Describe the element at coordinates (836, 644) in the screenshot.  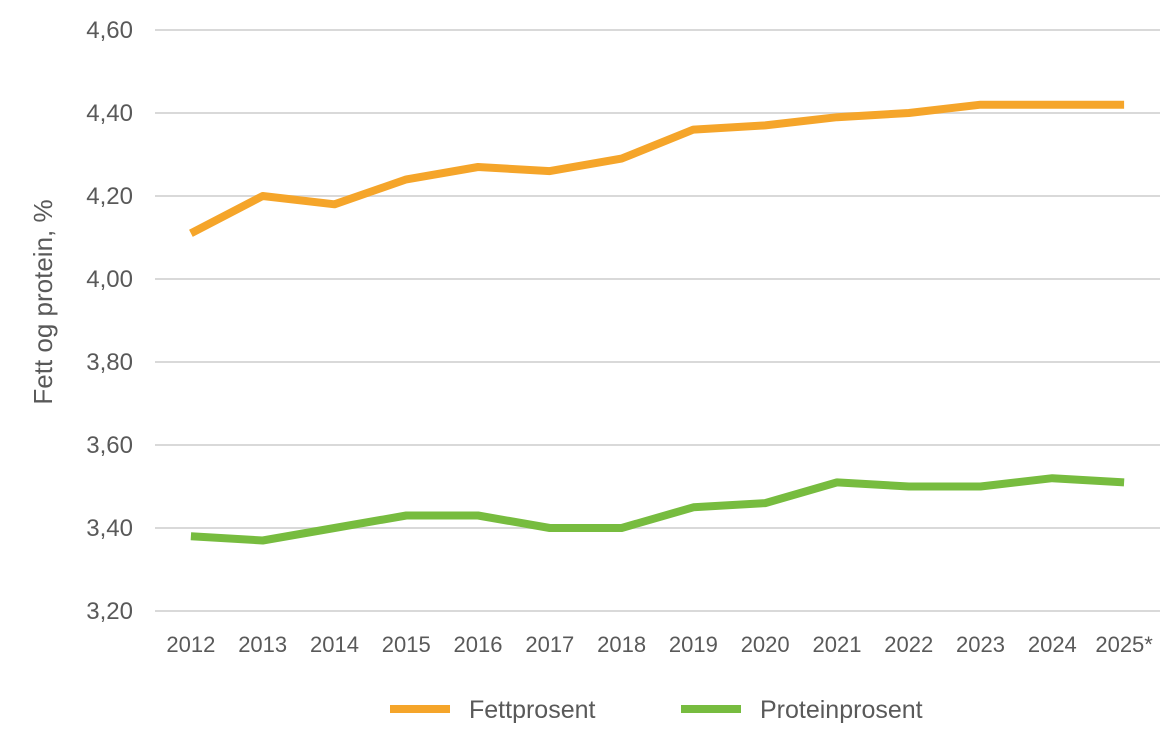
I see `x-tick-label: 2021` at that location.